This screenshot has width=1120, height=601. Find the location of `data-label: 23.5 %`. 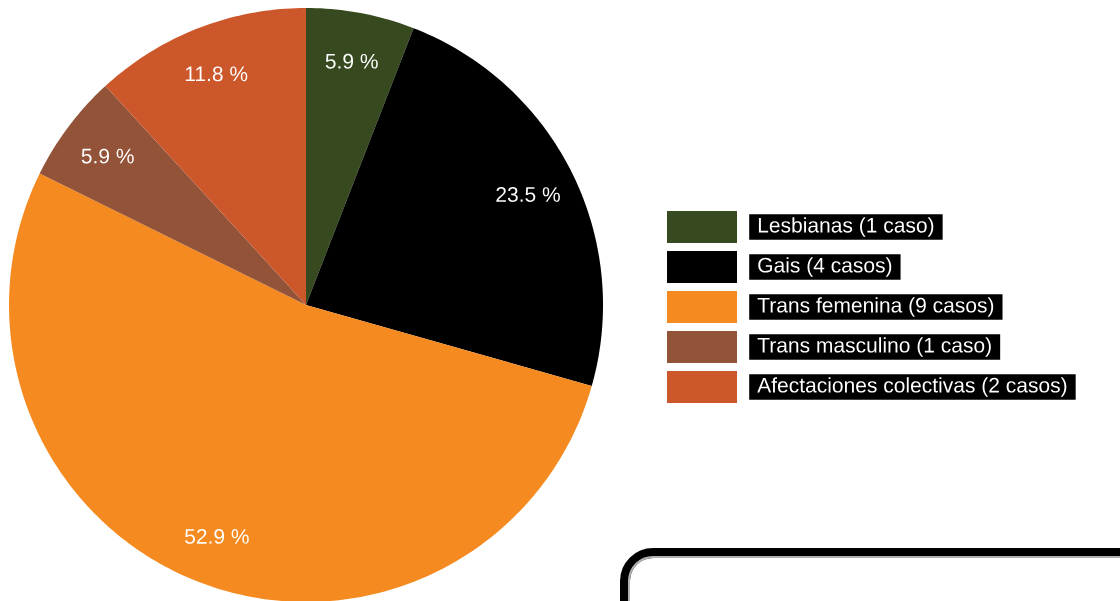

data-label: 23.5 % is located at coordinates (528, 194).